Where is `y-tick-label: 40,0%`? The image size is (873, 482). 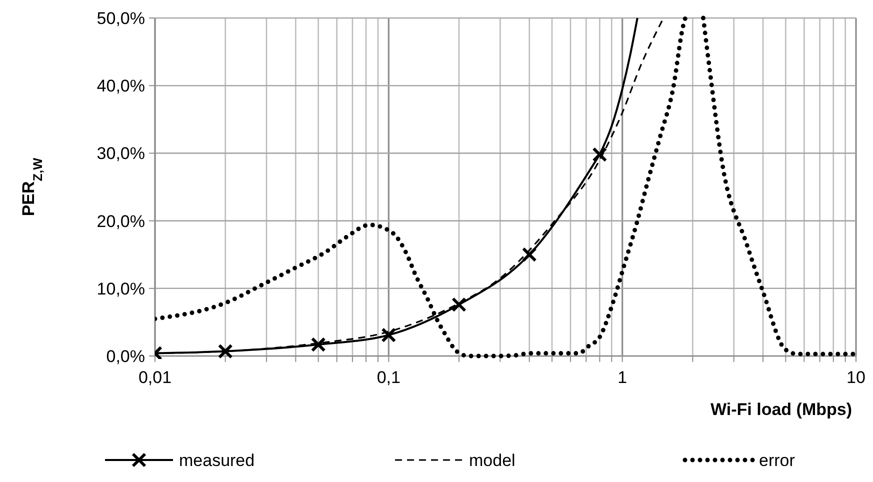 y-tick-label: 40,0% is located at coordinates (120, 86).